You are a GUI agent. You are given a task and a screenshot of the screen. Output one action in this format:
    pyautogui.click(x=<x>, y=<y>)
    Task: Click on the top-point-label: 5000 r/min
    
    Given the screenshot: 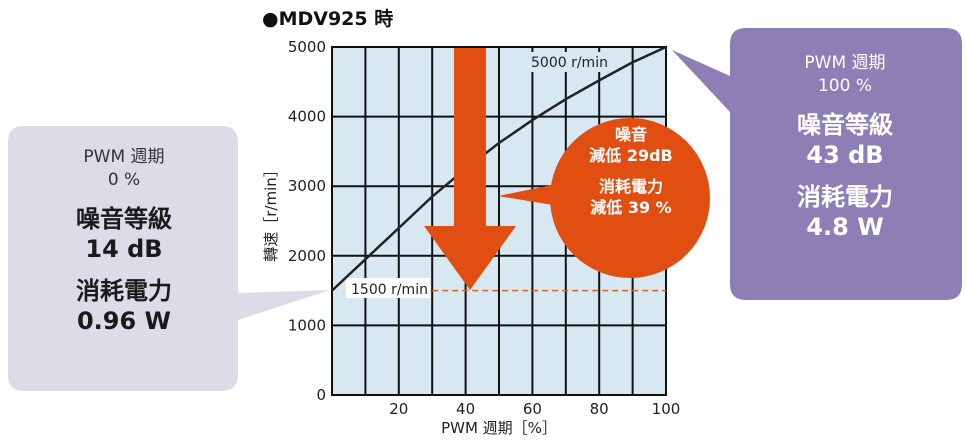 What is the action you would take?
    pyautogui.click(x=569, y=63)
    